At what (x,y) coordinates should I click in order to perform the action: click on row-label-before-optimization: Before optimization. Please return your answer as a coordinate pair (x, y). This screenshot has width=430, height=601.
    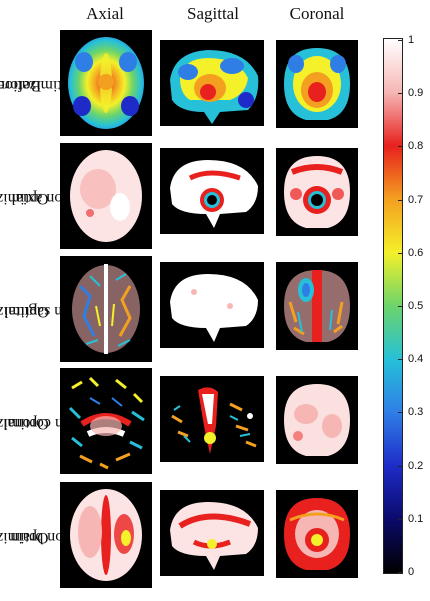
    Looking at the image, I should click on (39, 85).